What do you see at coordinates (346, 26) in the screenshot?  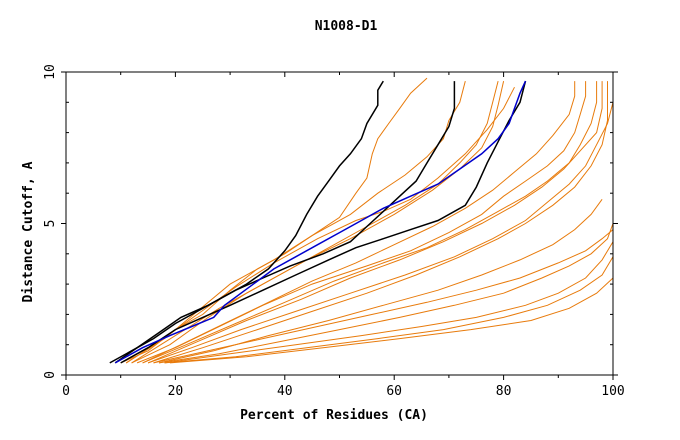 I see `chart-title: N1008-D1` at bounding box center [346, 26].